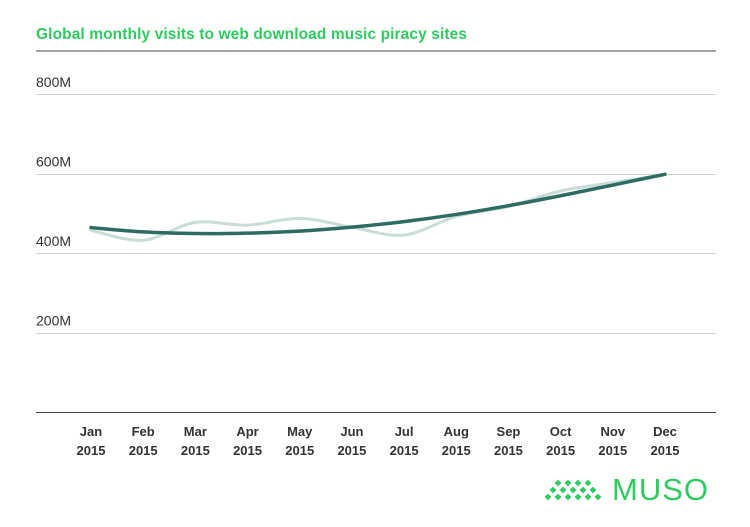  Describe the element at coordinates (612, 441) in the screenshot. I see `x-tick-label: Nov 2015` at that location.